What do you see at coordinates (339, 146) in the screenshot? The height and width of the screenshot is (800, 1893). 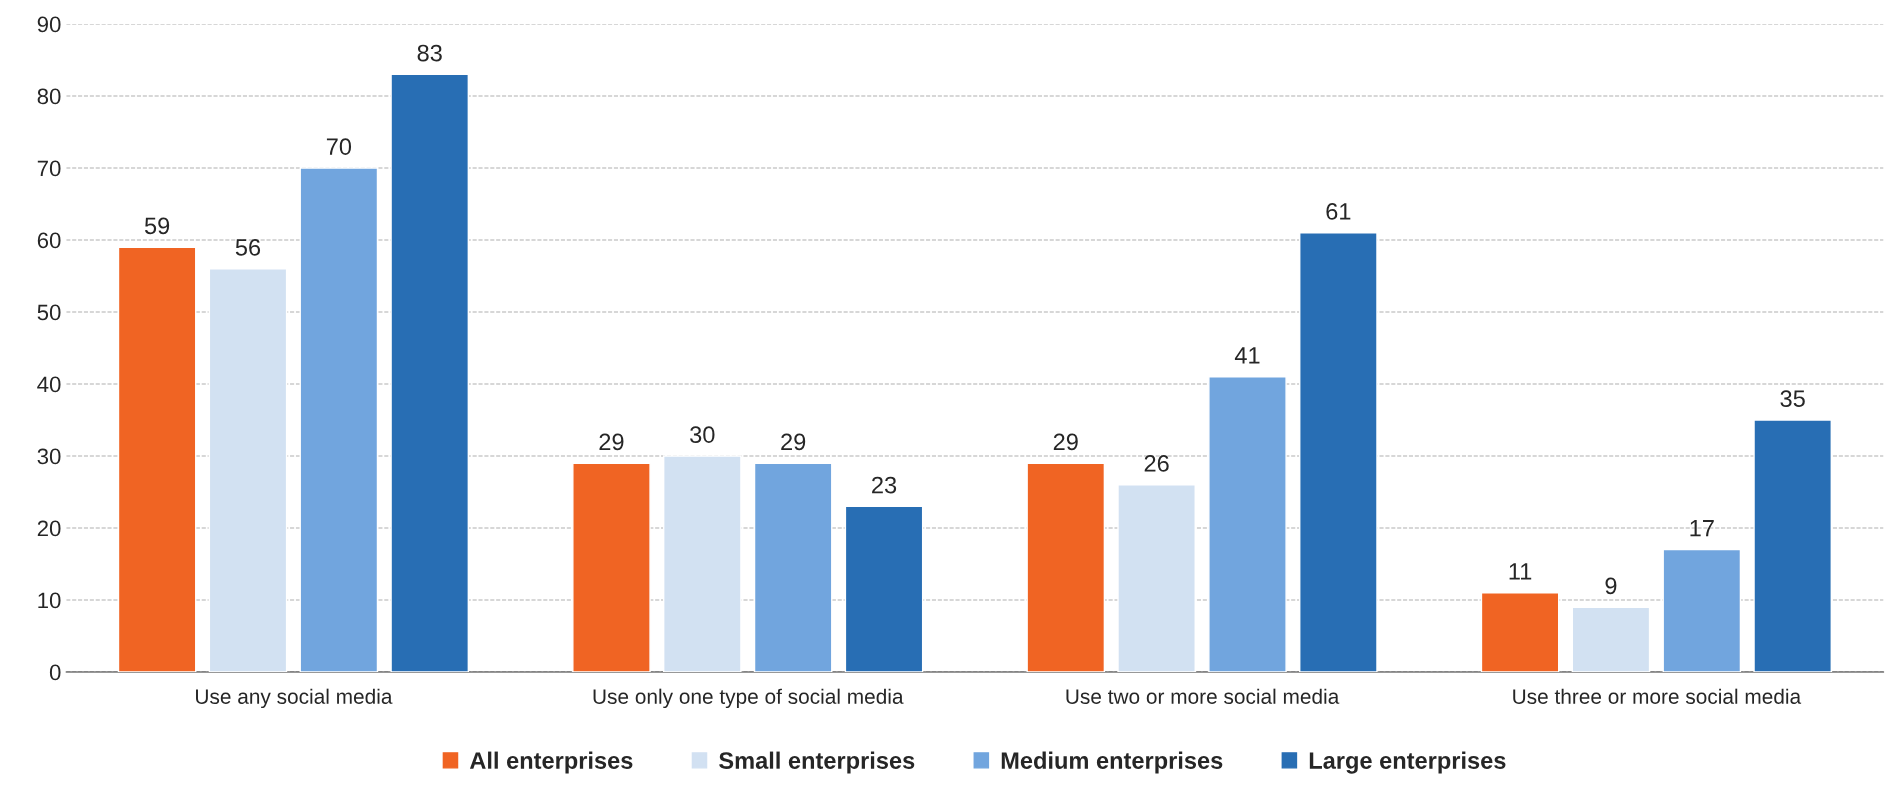 I see `data-label: 70` at bounding box center [339, 146].